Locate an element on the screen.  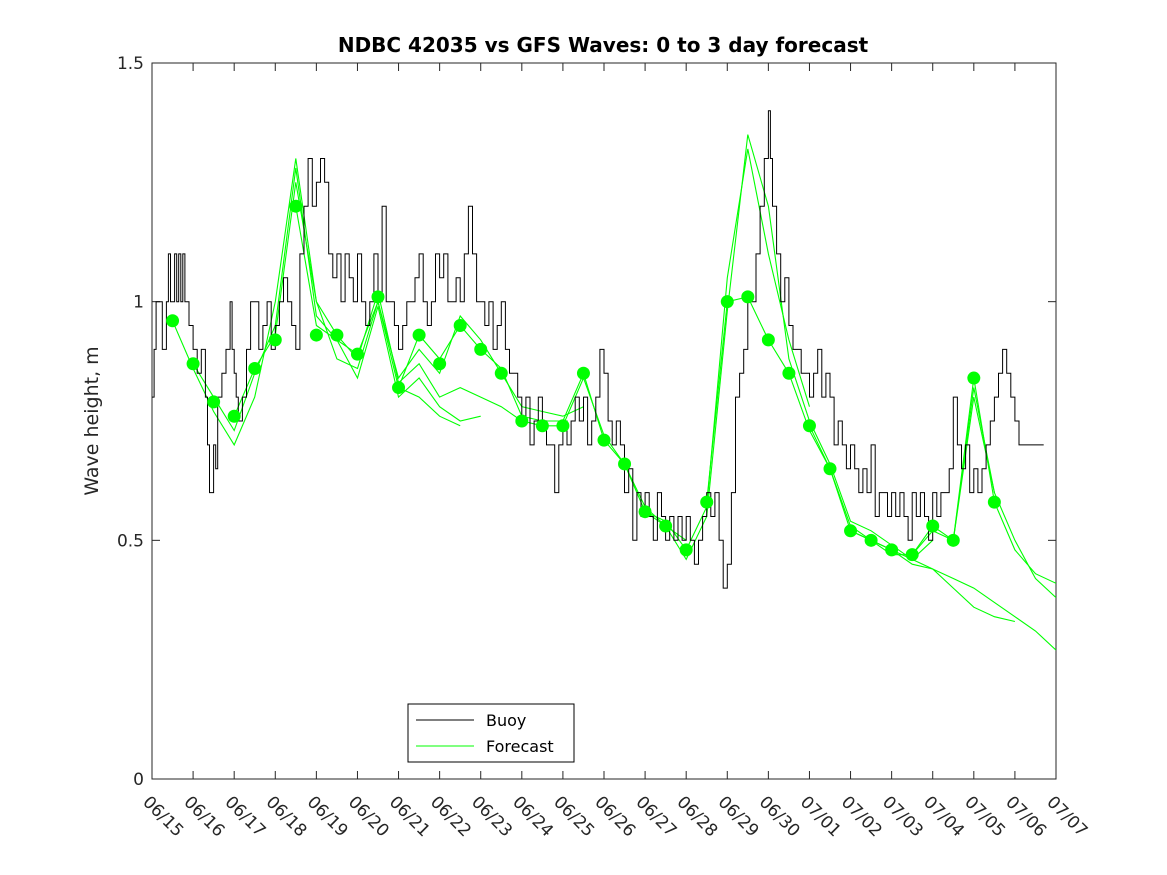
x-tick-label: 06/17 is located at coordinates (245, 816).